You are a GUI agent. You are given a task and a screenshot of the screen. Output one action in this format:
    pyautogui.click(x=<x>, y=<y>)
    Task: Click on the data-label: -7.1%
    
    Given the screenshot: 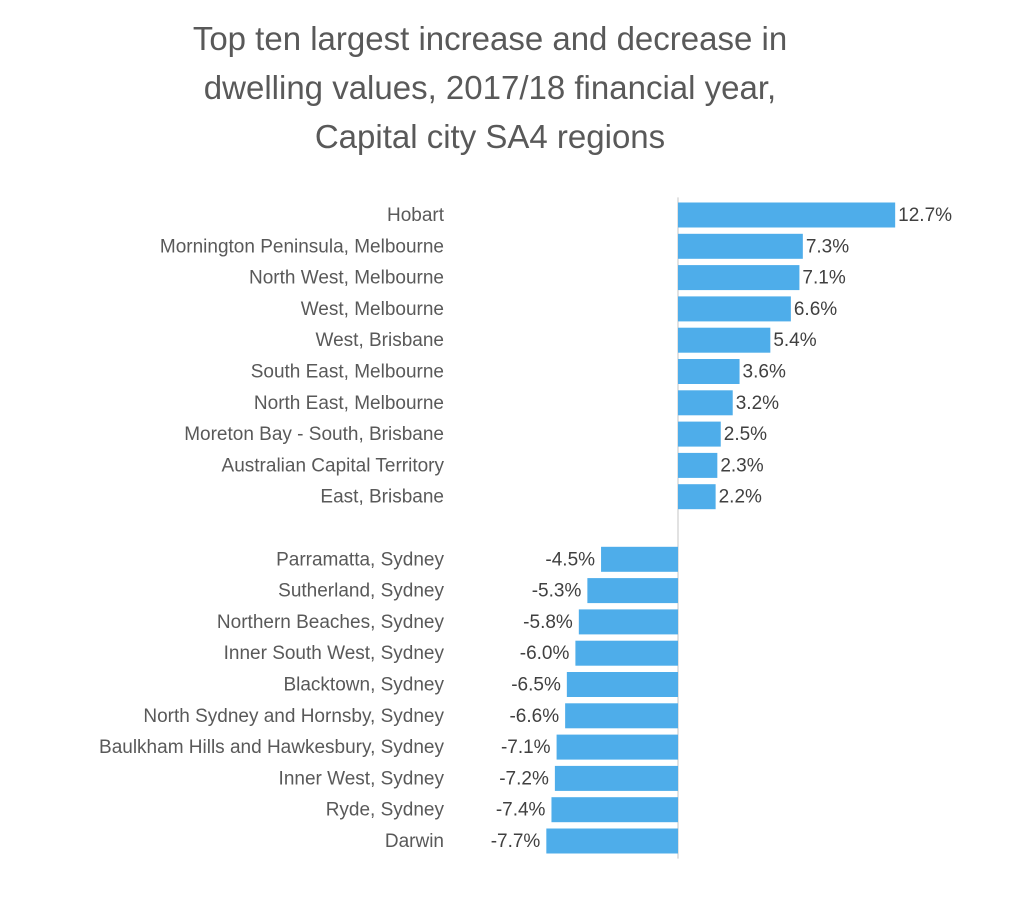 What is the action you would take?
    pyautogui.click(x=526, y=747)
    